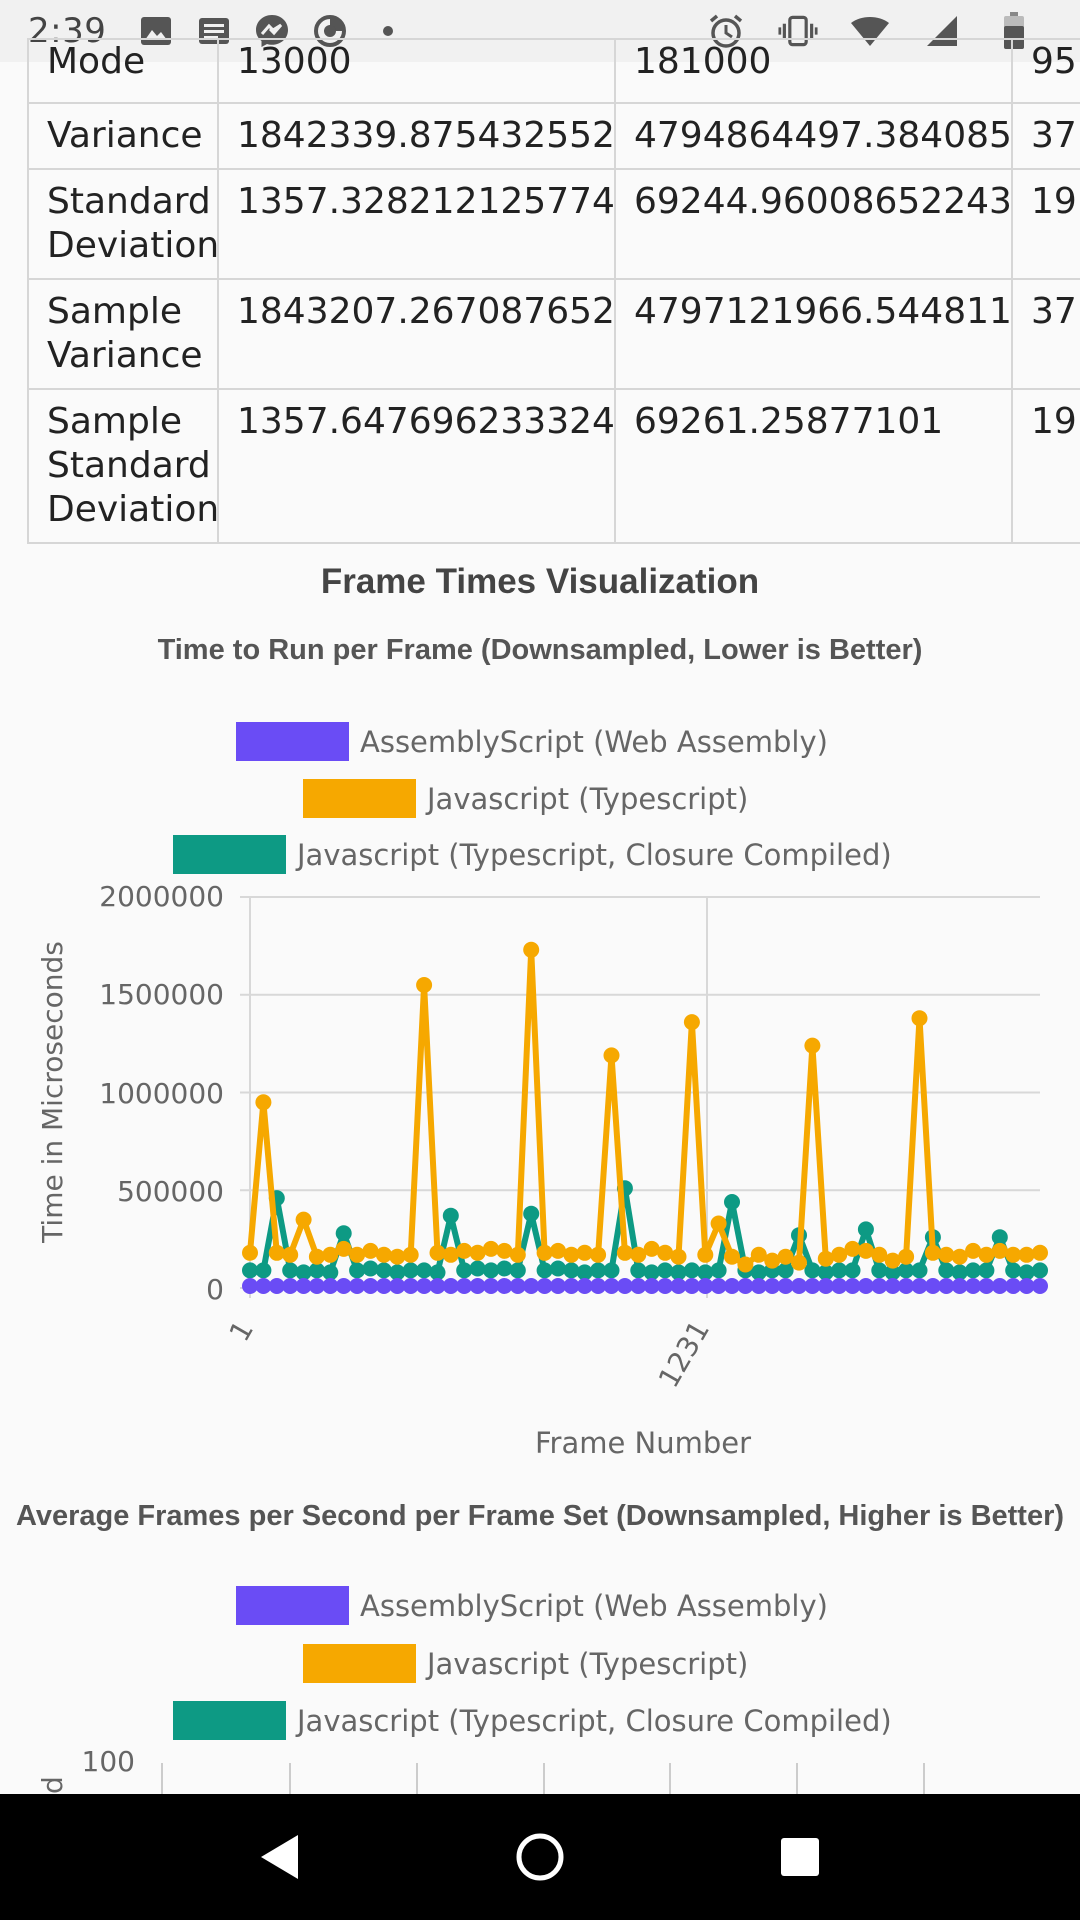  I want to click on back-button, so click(280, 1857).